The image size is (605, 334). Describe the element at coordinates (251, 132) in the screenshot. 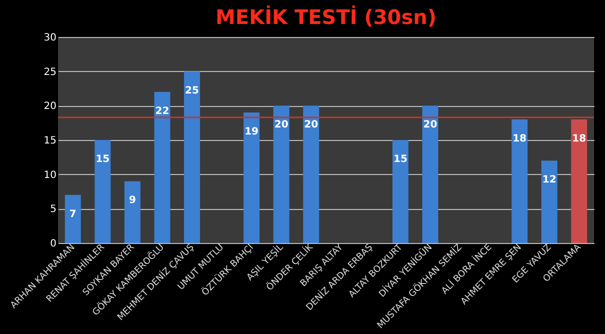

I see `data-label: 19` at that location.